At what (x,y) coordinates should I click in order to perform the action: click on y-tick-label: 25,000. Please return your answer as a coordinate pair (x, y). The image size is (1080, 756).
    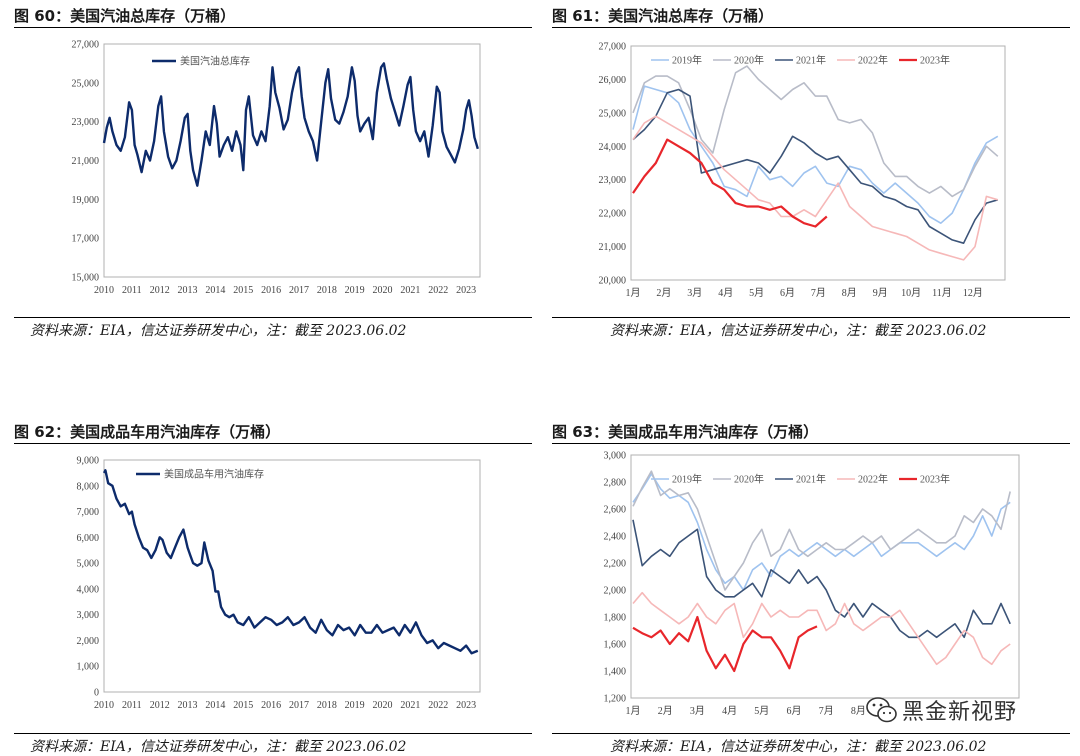
    Looking at the image, I should click on (613, 113).